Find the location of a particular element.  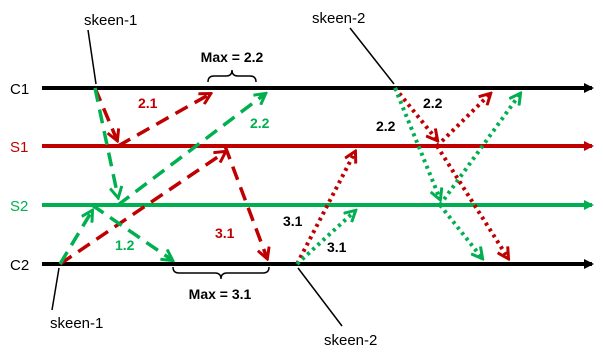

value-2-2-green: 2.2 is located at coordinates (260, 123).